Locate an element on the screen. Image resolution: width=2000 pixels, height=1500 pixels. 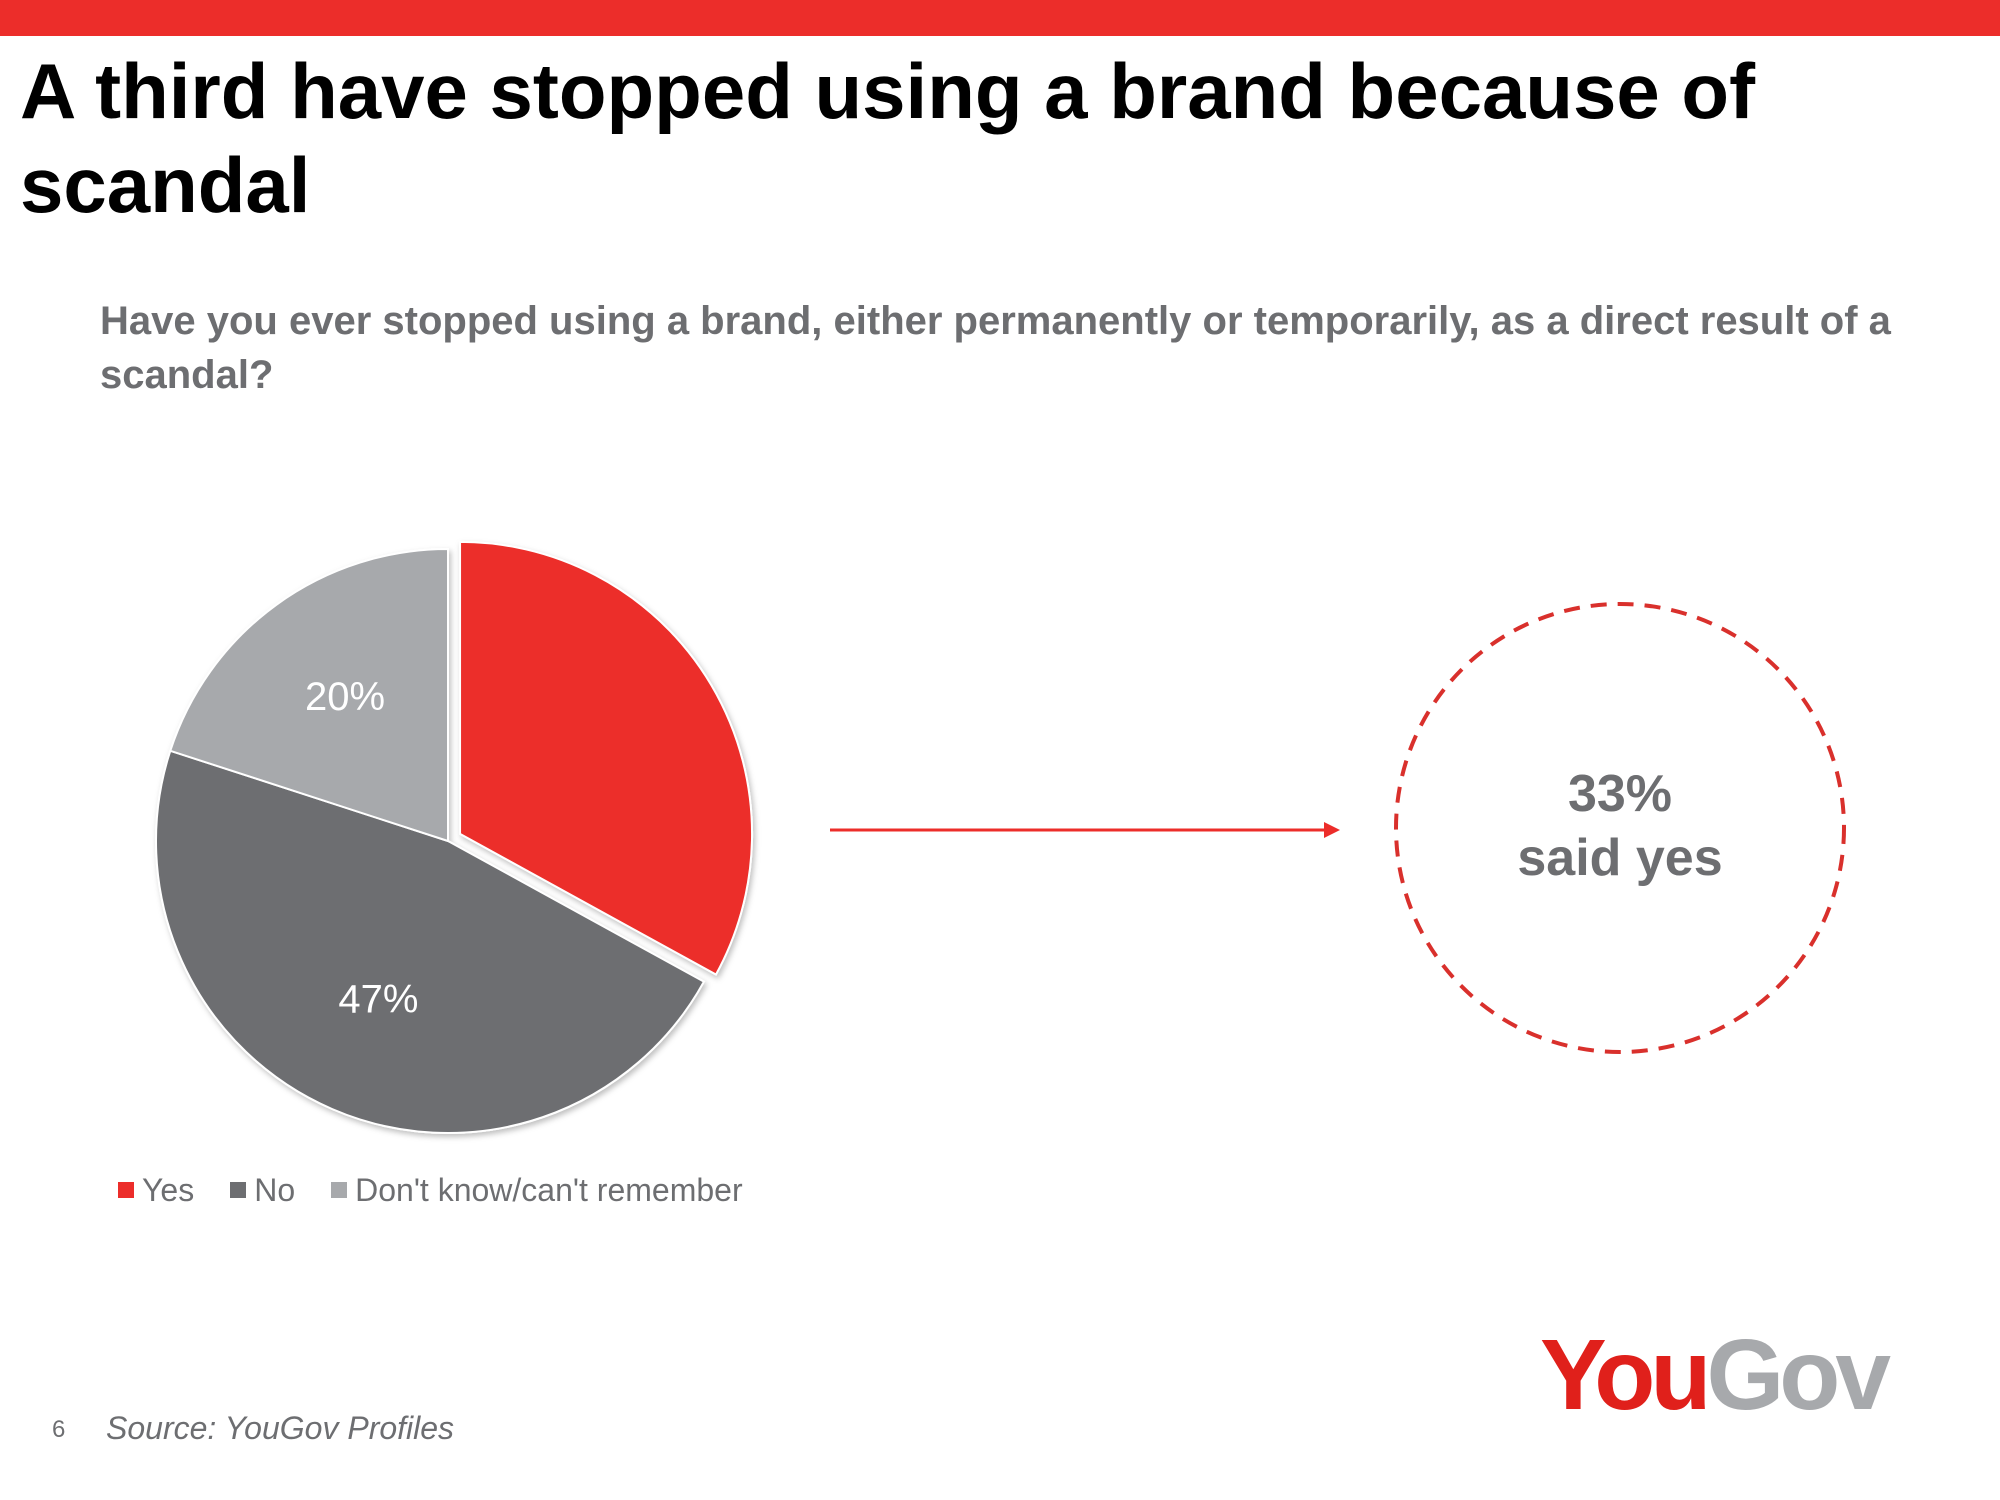
legend-item-no: No is located at coordinates (262, 1190).